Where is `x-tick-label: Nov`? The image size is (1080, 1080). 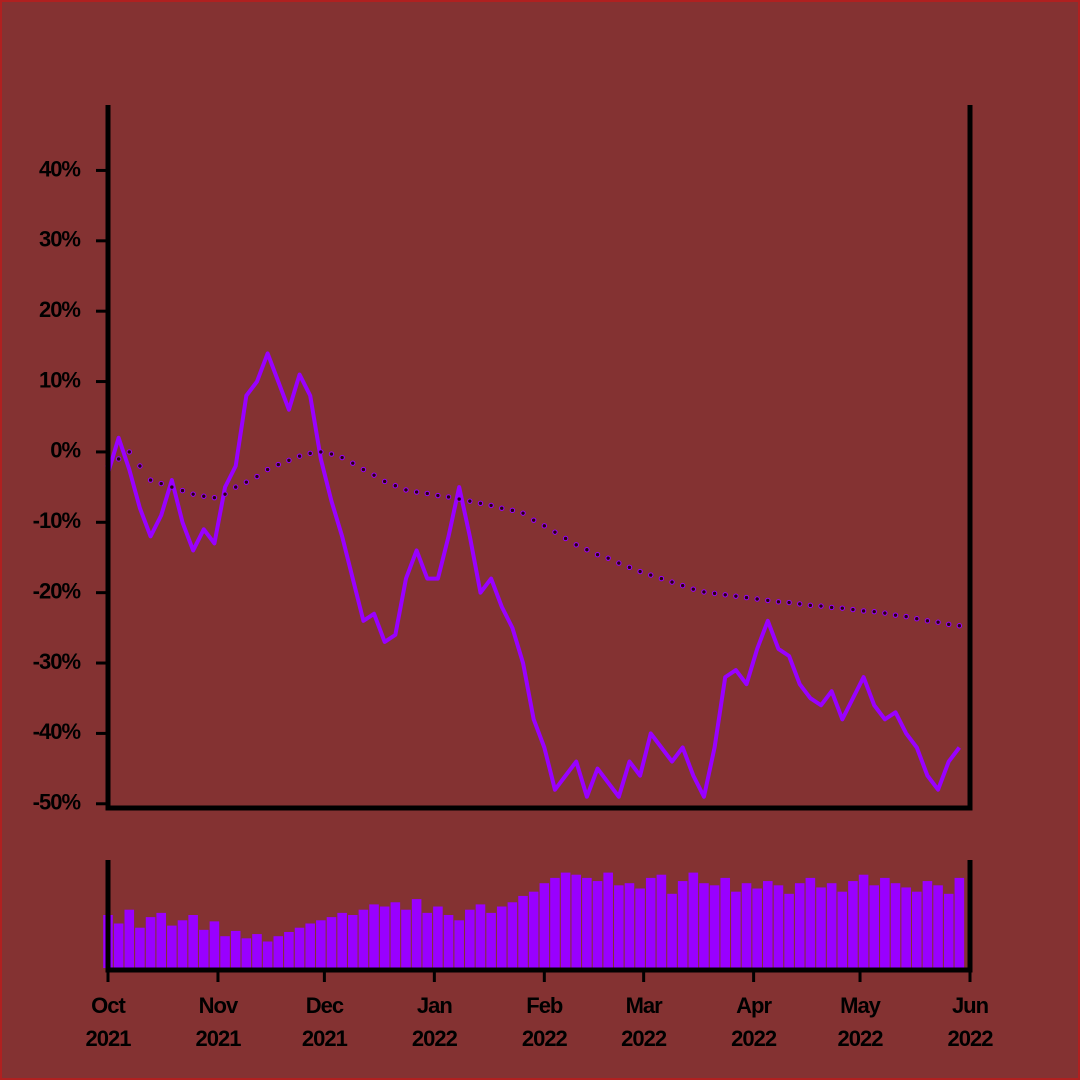 x-tick-label: Nov is located at coordinates (219, 1005).